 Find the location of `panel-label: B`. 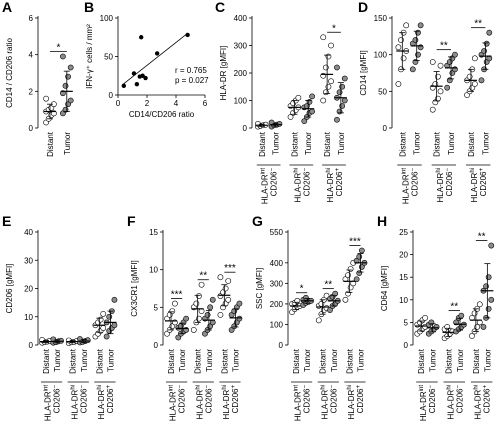

panel-label: B is located at coordinates (89, 7).